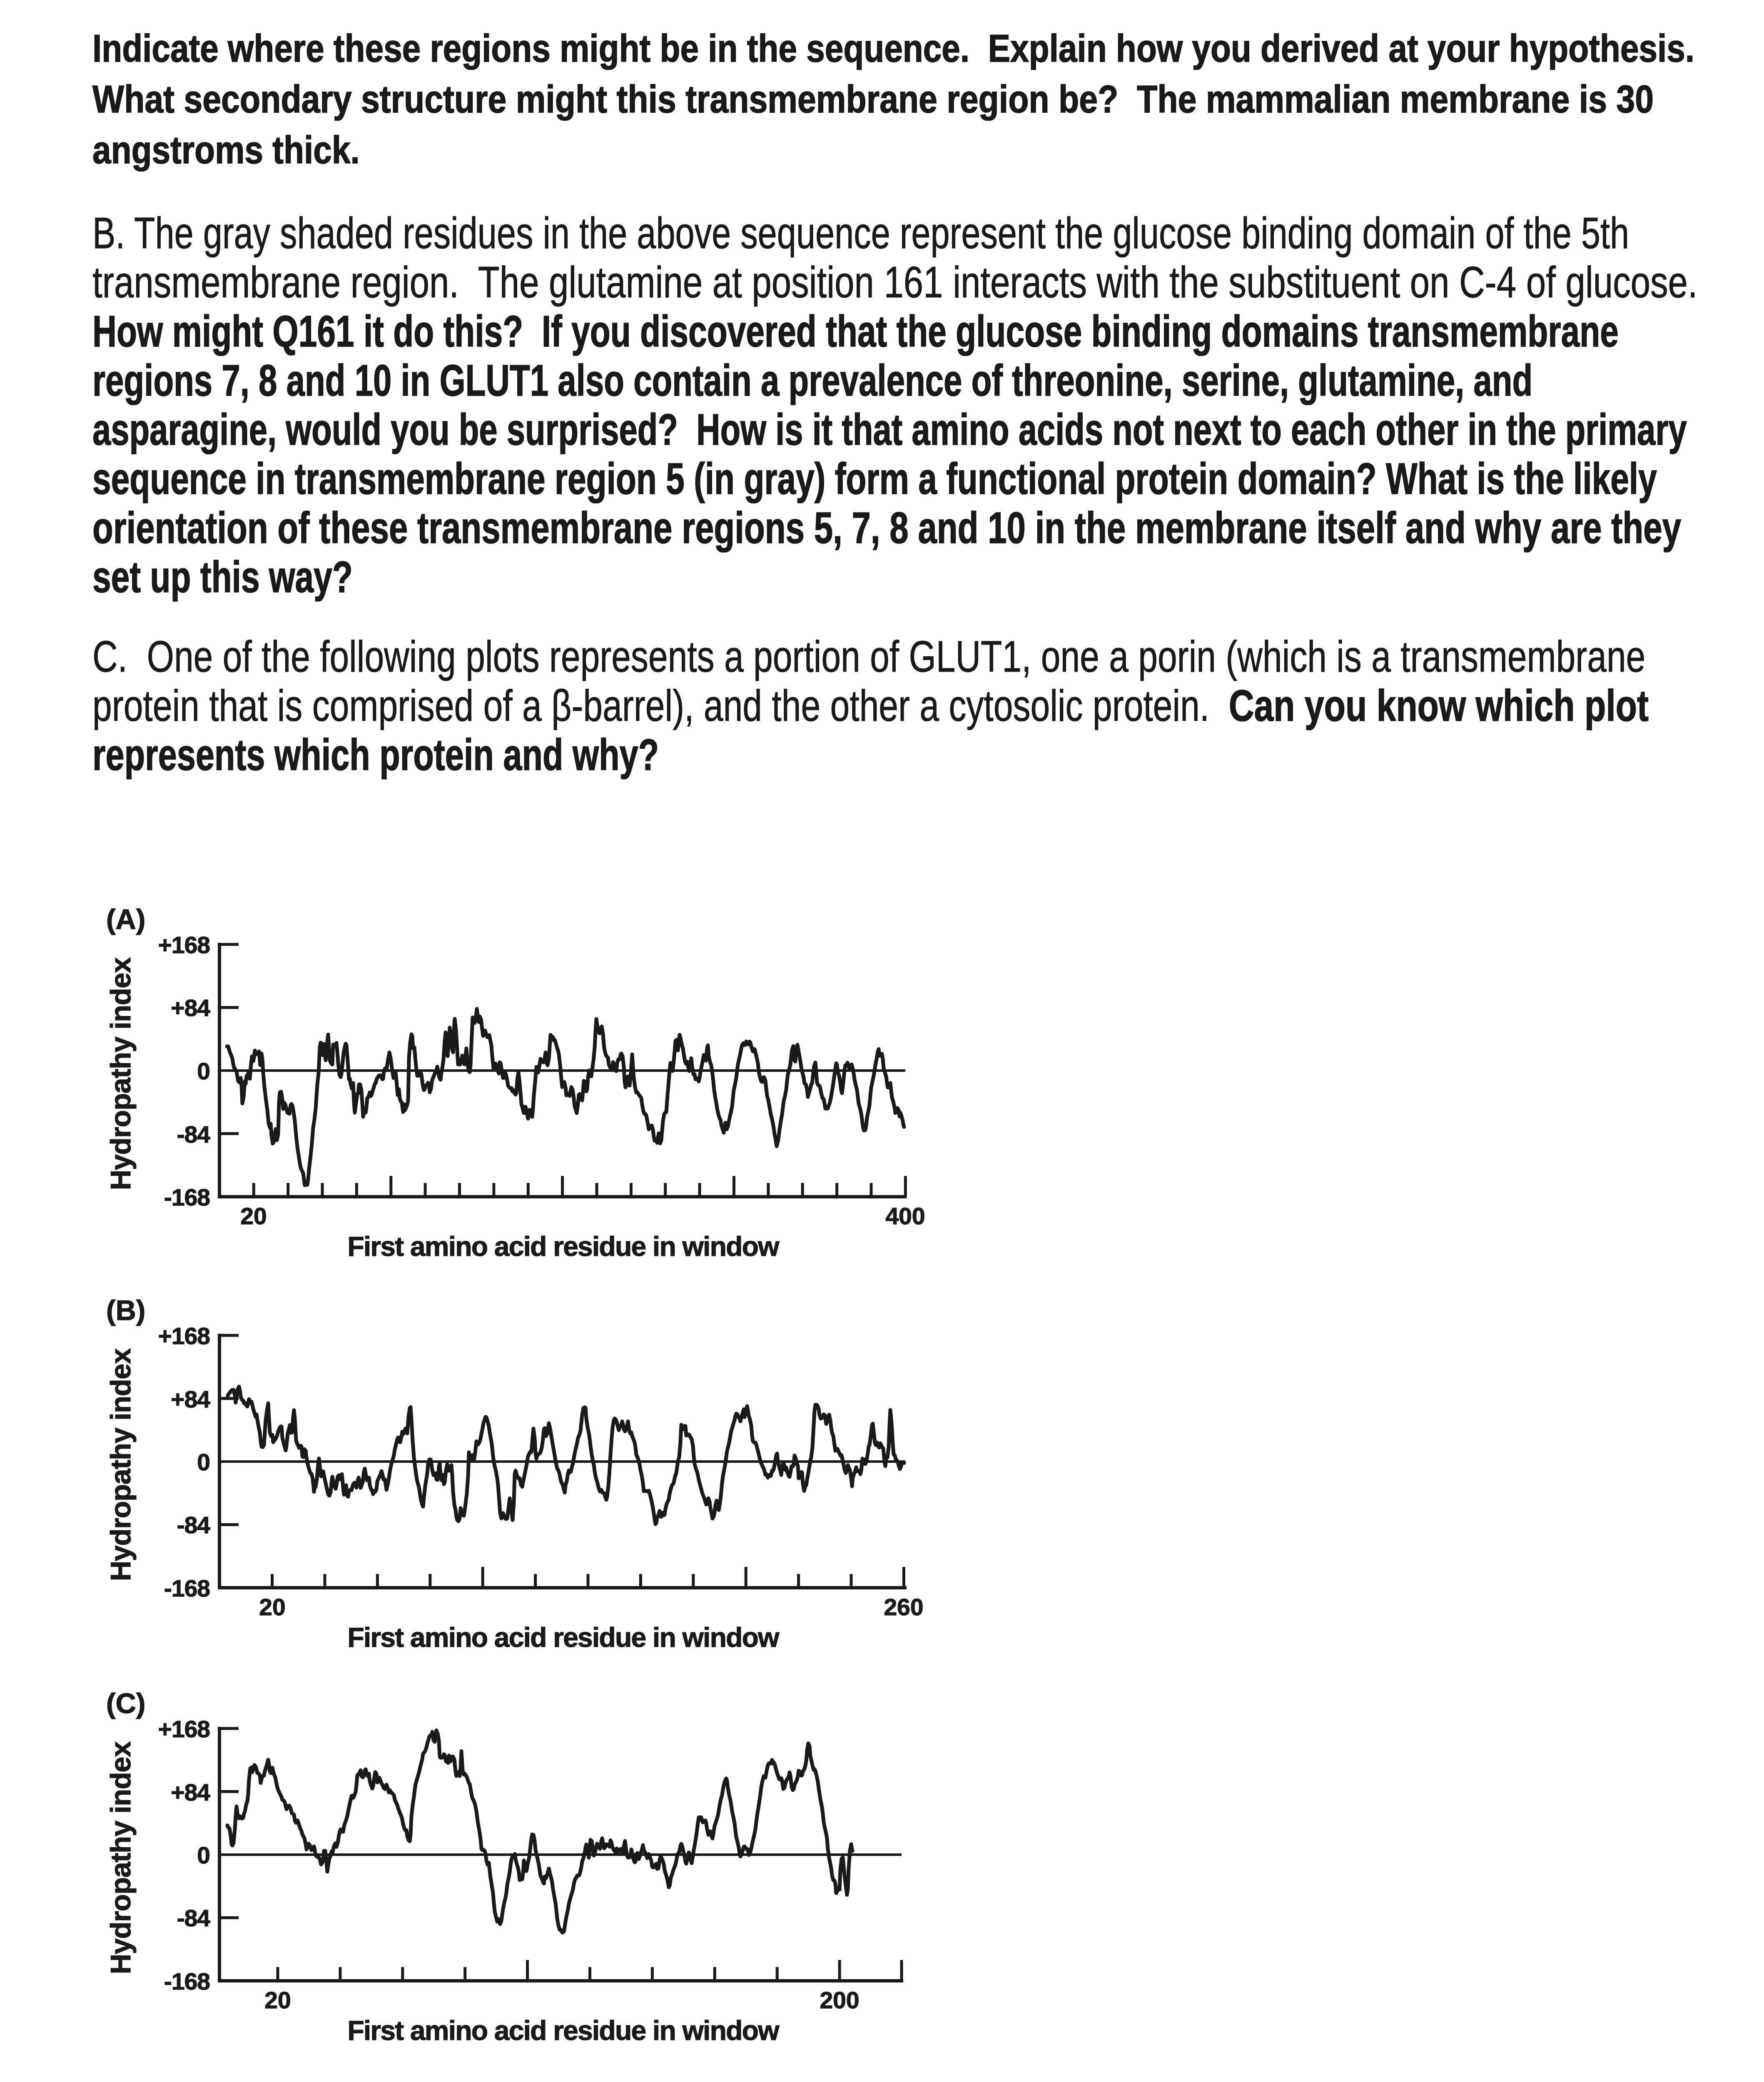  I want to click on svg-text: 200, so click(839, 2000).